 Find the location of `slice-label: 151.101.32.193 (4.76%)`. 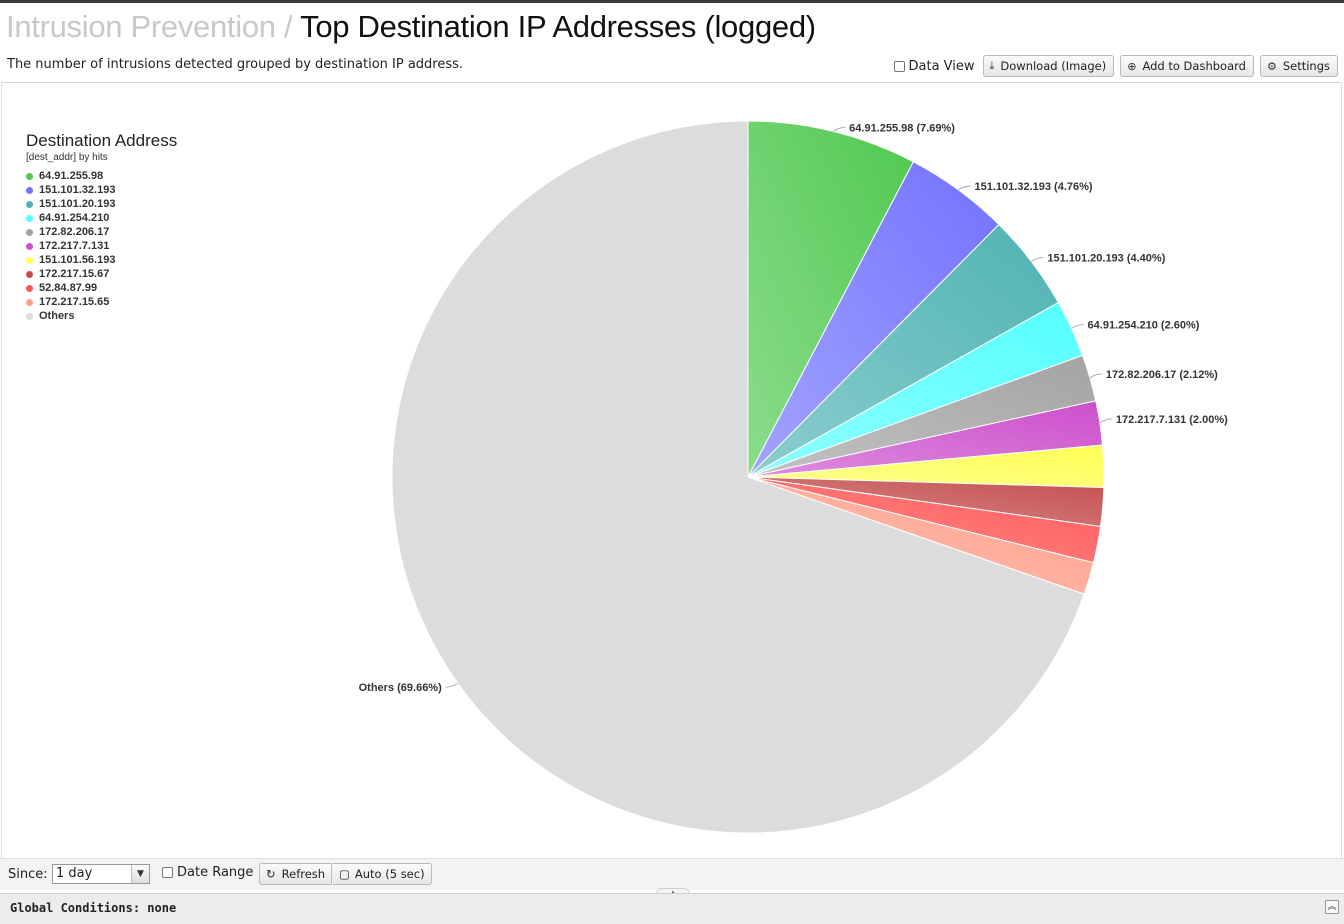

slice-label: 151.101.32.193 (4.76%) is located at coordinates (1034, 187).